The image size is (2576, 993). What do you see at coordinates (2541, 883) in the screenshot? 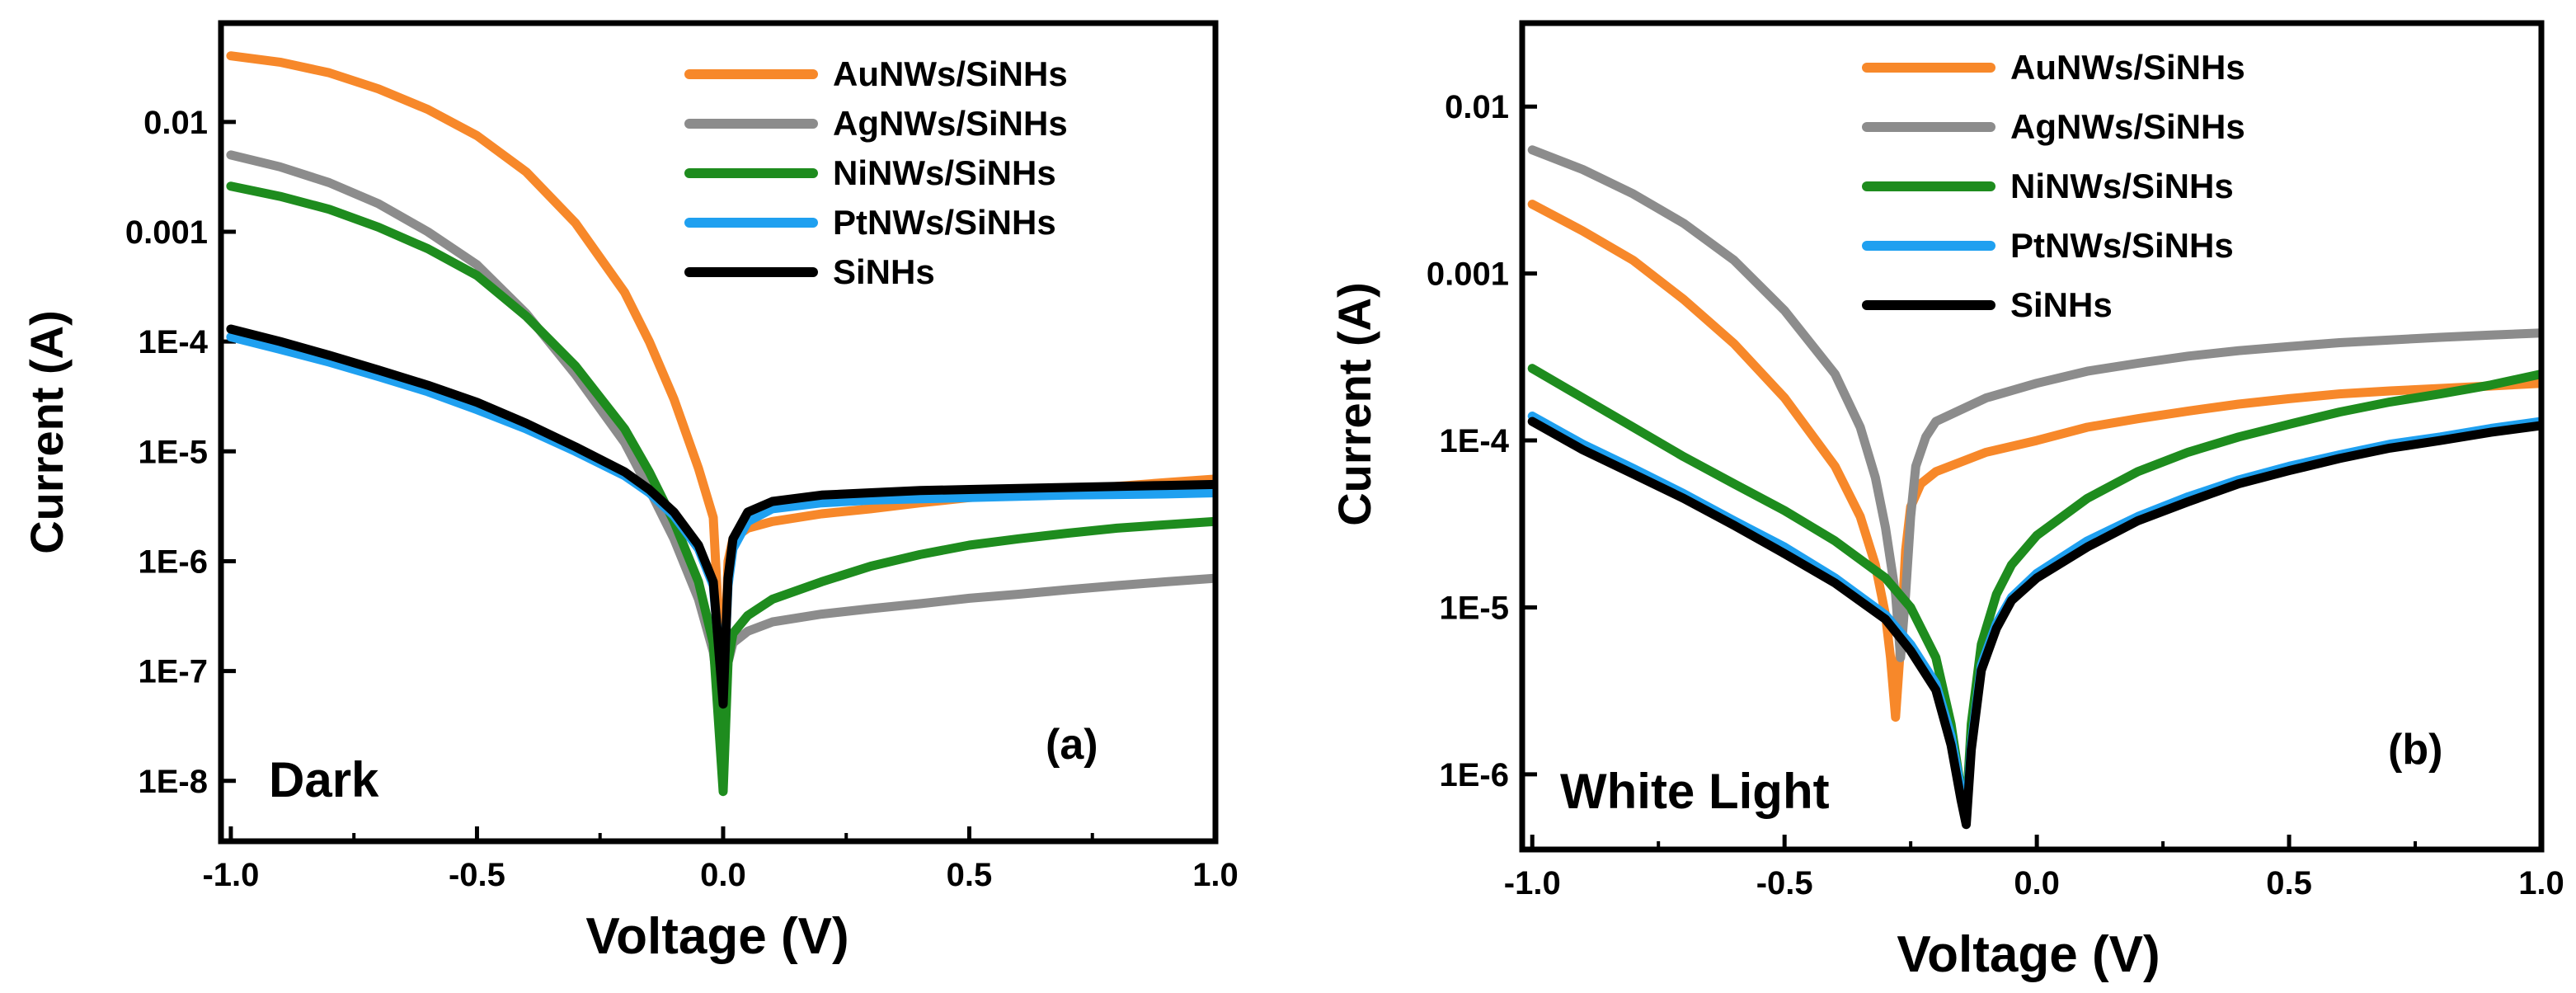
I see `panel-b-x-tick-label: 1.0` at bounding box center [2541, 883].